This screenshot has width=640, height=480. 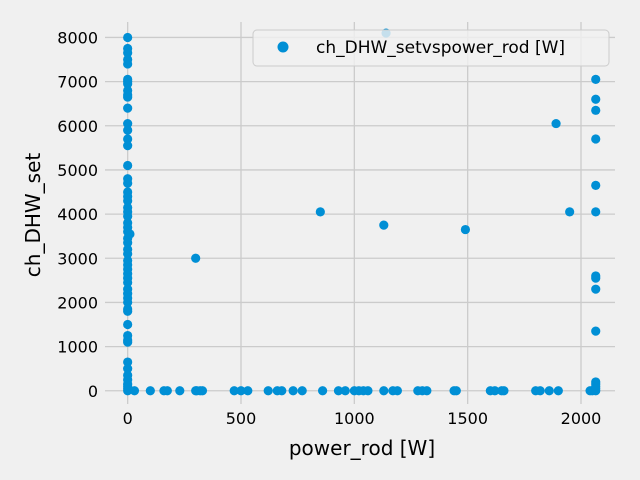 What do you see at coordinates (77, 82) in the screenshot?
I see `y-tick-label: 7000` at bounding box center [77, 82].